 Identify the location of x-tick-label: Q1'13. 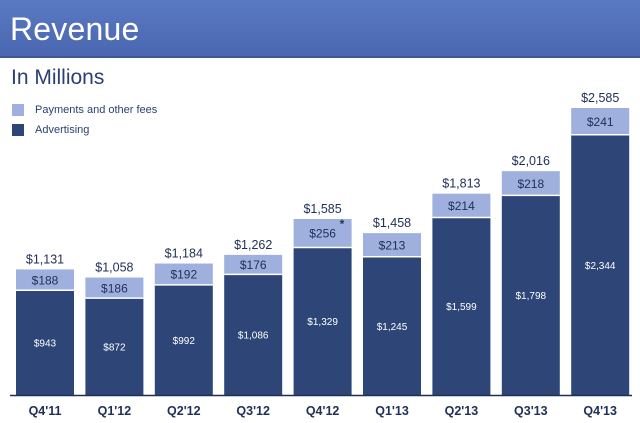
(392, 411).